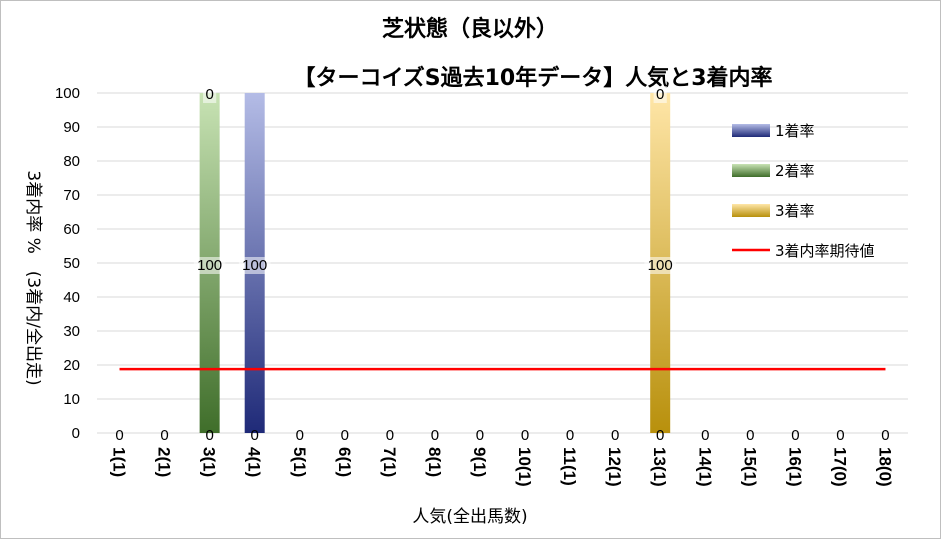 The image size is (941, 539). I want to click on x-tick-label: 7(1), so click(389, 462).